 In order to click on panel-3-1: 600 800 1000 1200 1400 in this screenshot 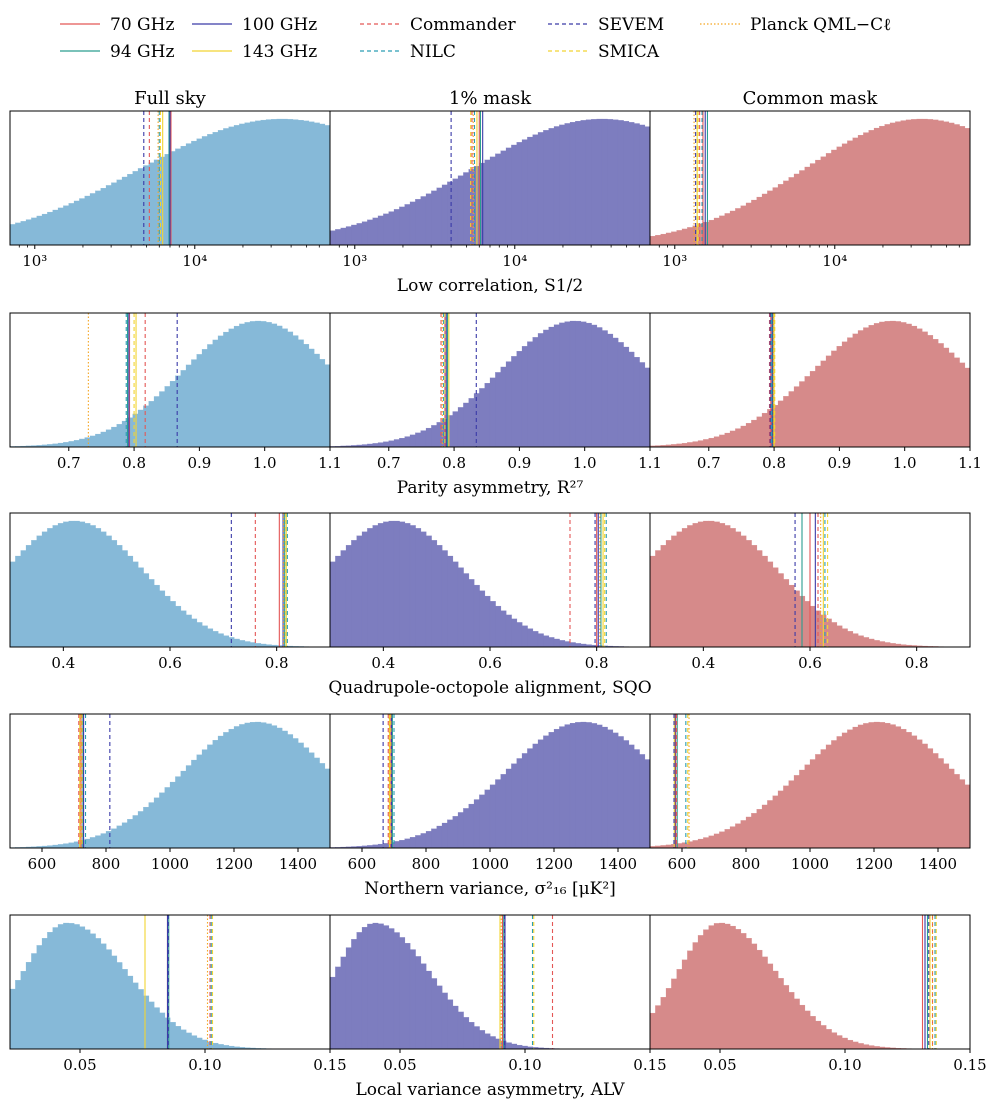, I will do `click(490, 793)`.